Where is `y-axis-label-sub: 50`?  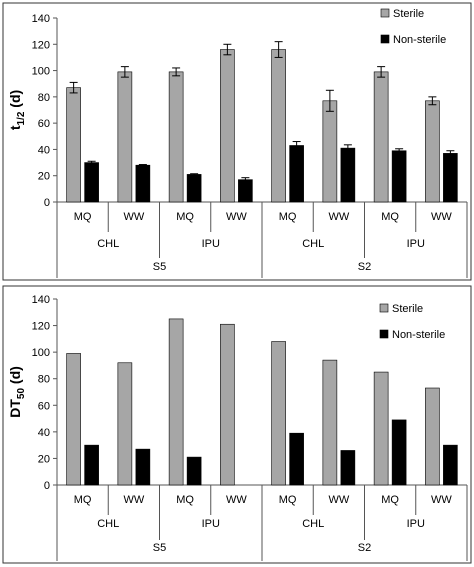
y-axis-label-sub: 50 is located at coordinates (21, 394).